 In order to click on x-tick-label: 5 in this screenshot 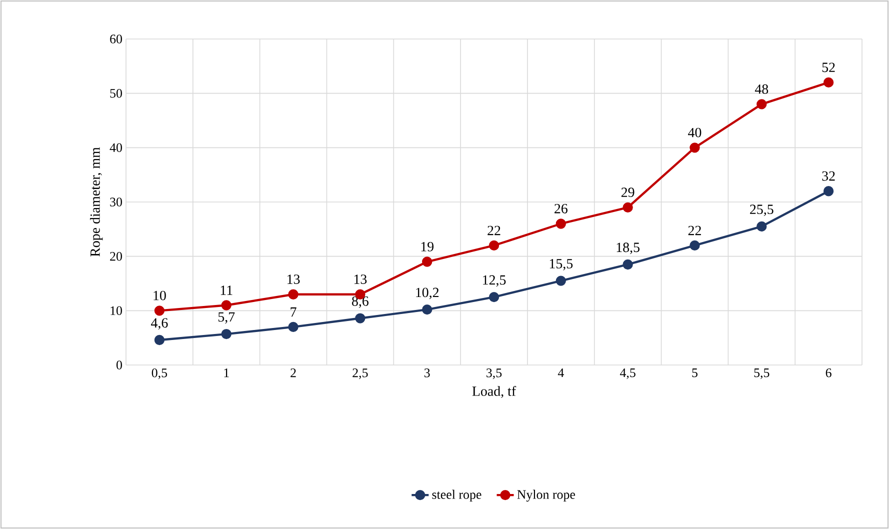, I will do `click(695, 373)`.